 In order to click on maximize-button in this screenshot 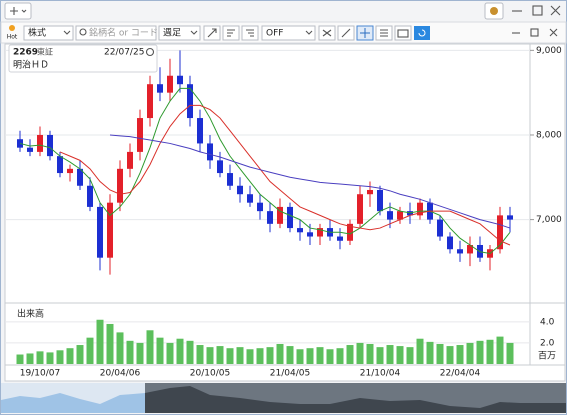, I will do `click(537, 10)`.